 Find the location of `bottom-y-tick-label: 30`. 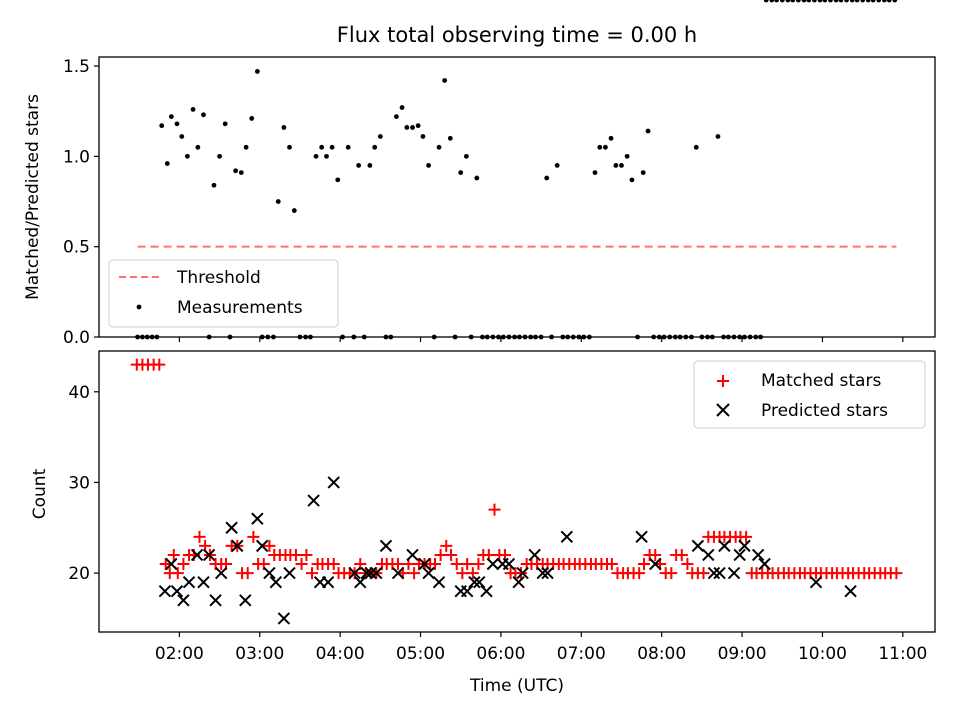

bottom-y-tick-label: 30 is located at coordinates (79, 483).